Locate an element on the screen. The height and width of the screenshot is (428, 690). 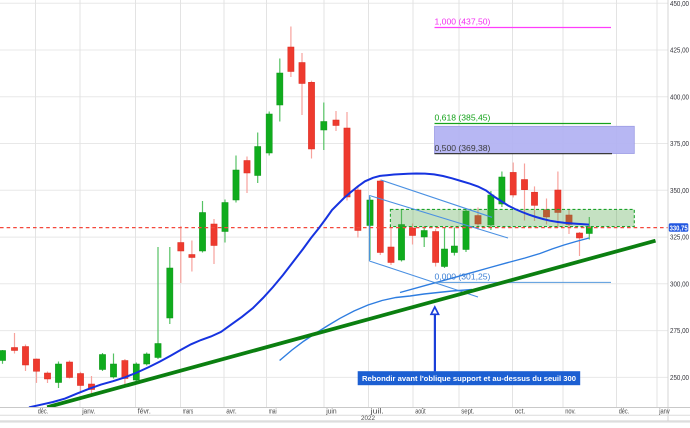
svg-text: 330,75 is located at coordinates (679, 227).